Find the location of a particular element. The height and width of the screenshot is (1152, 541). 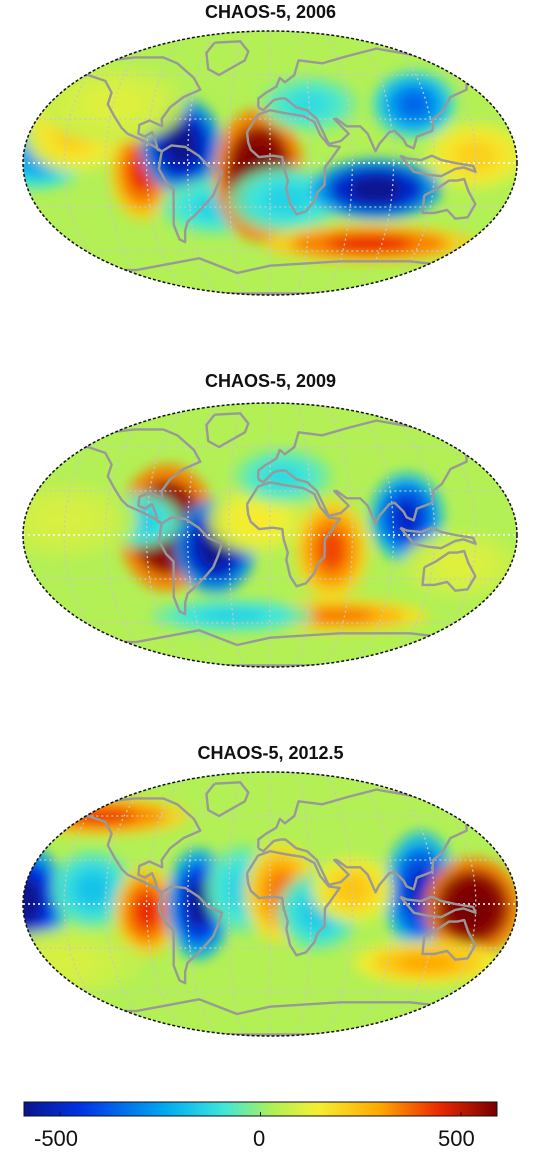

map-title-2012-5: CHAOS-5, 2012.5 is located at coordinates (270, 753).